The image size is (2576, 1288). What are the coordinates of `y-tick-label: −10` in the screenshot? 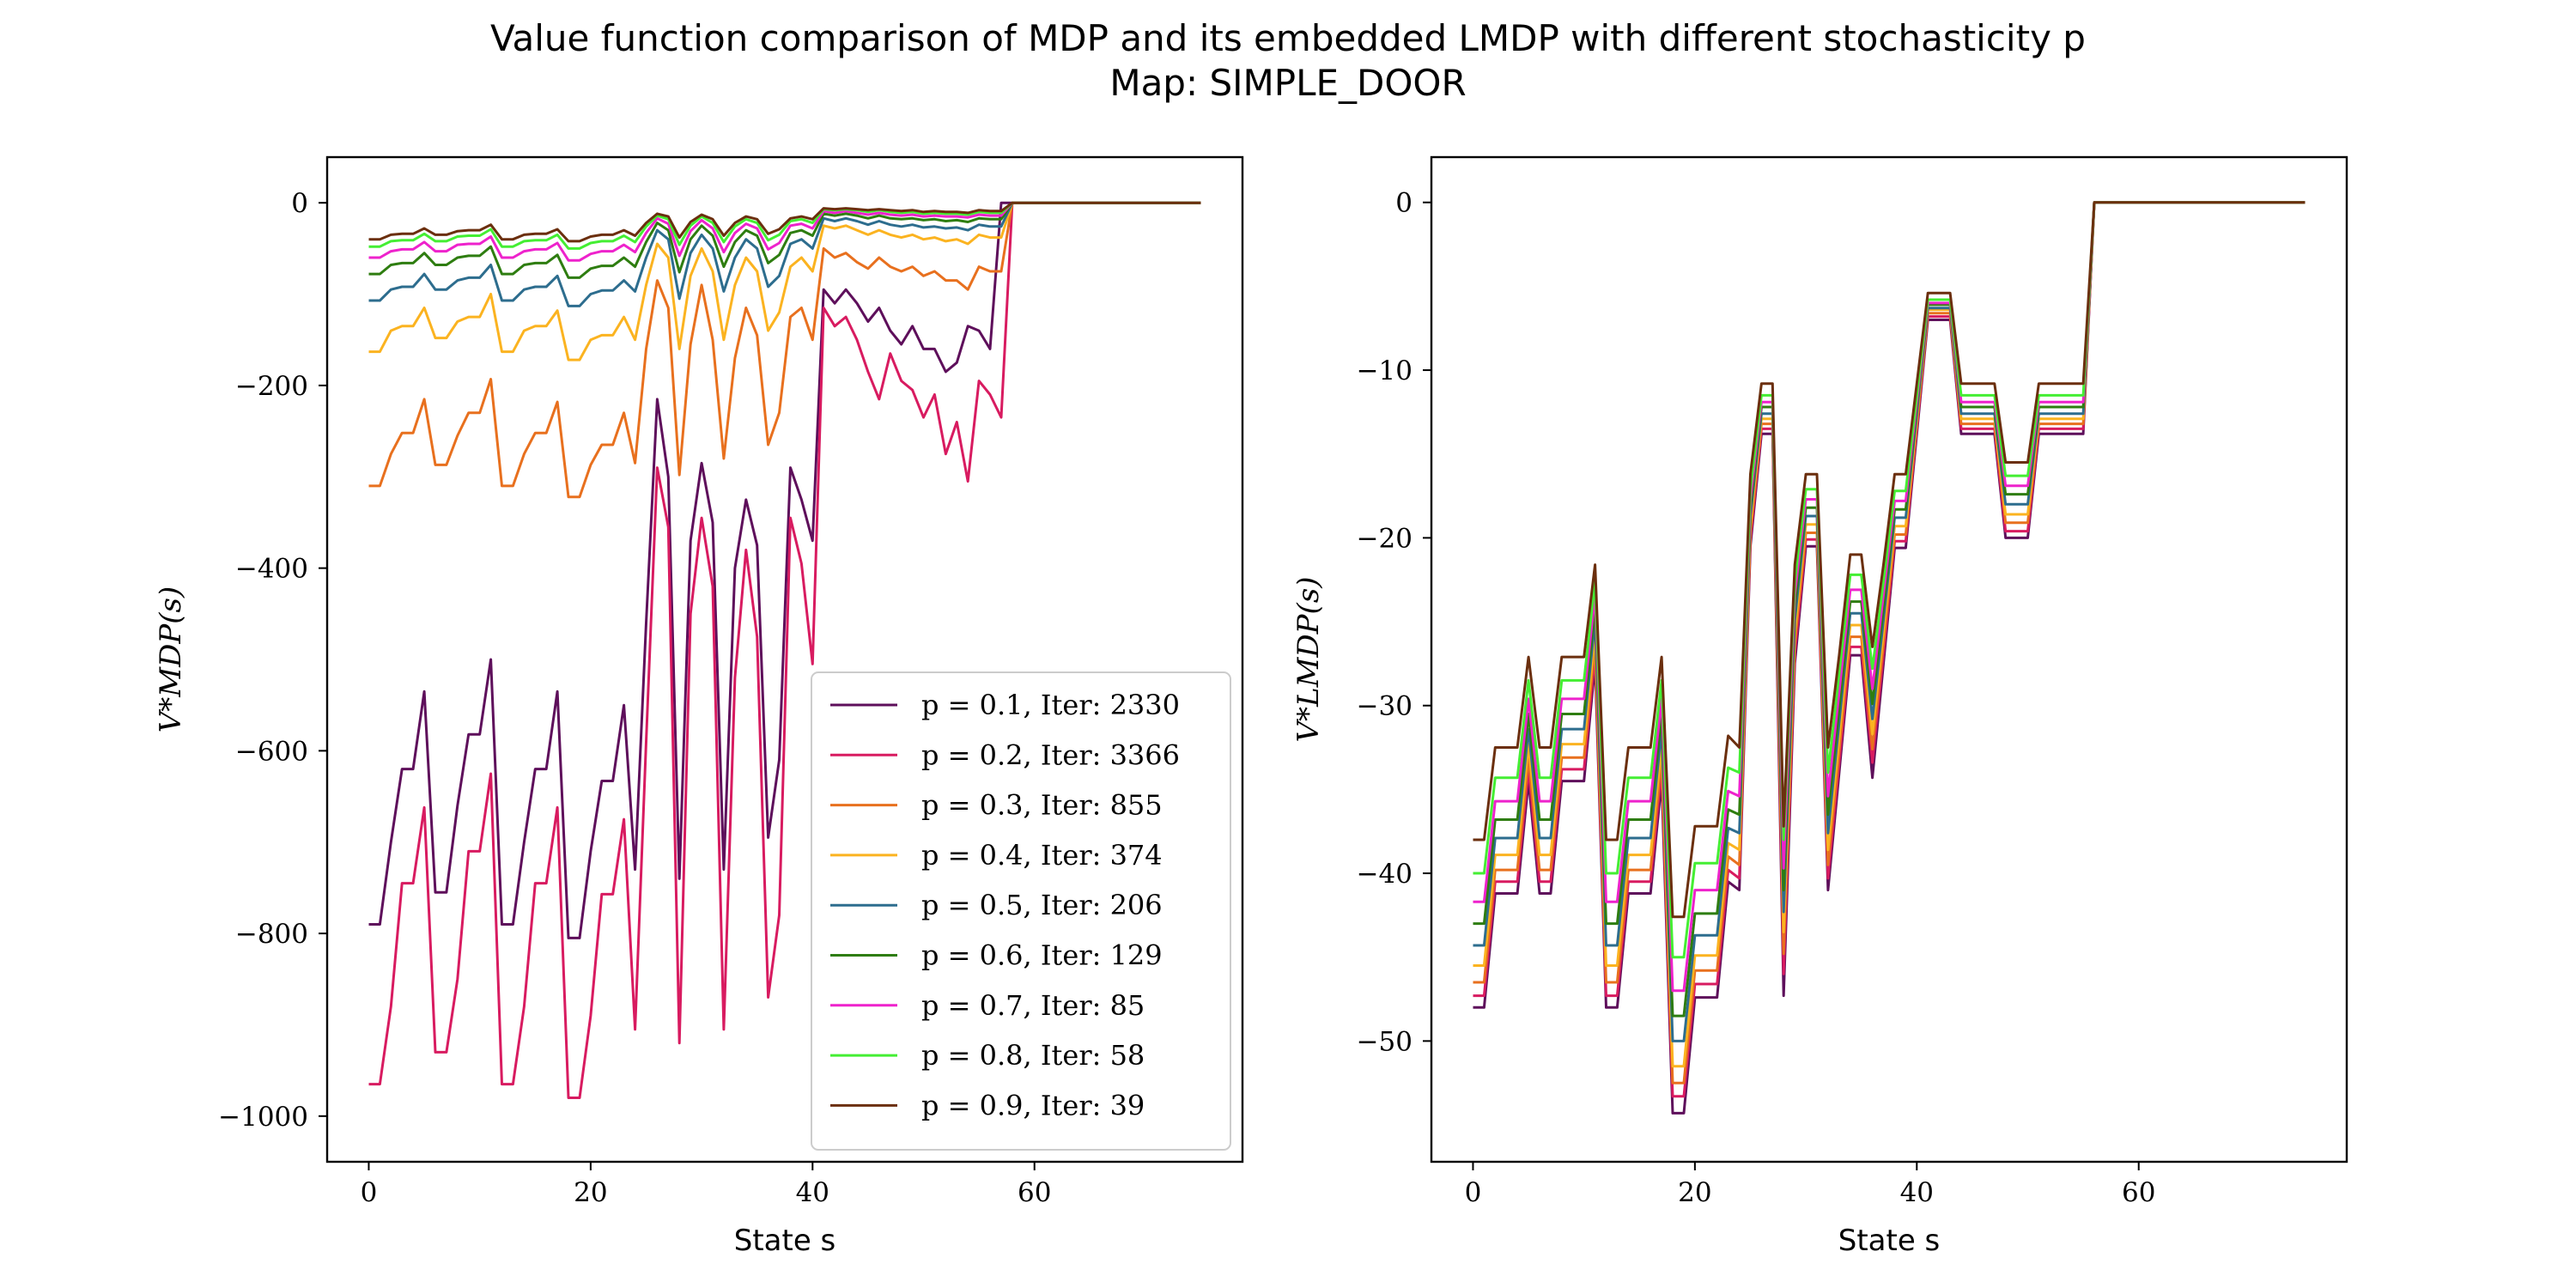 It's located at (1385, 370).